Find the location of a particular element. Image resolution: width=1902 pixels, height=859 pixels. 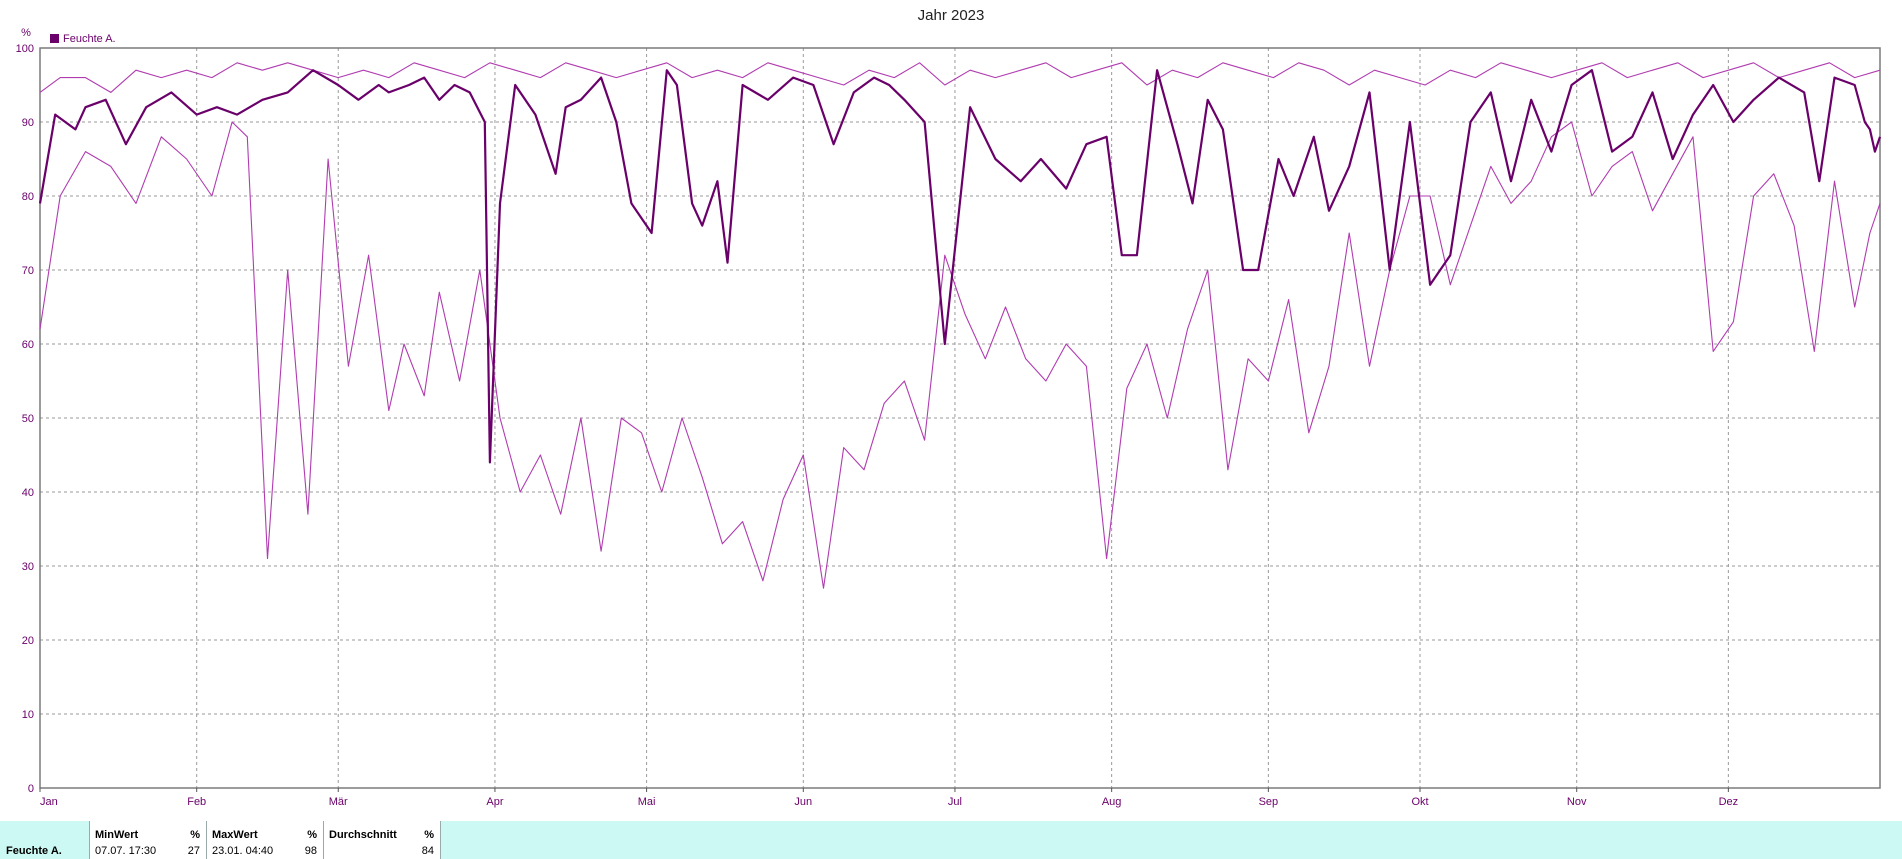

stats-min-unit: % is located at coordinates (195, 835).